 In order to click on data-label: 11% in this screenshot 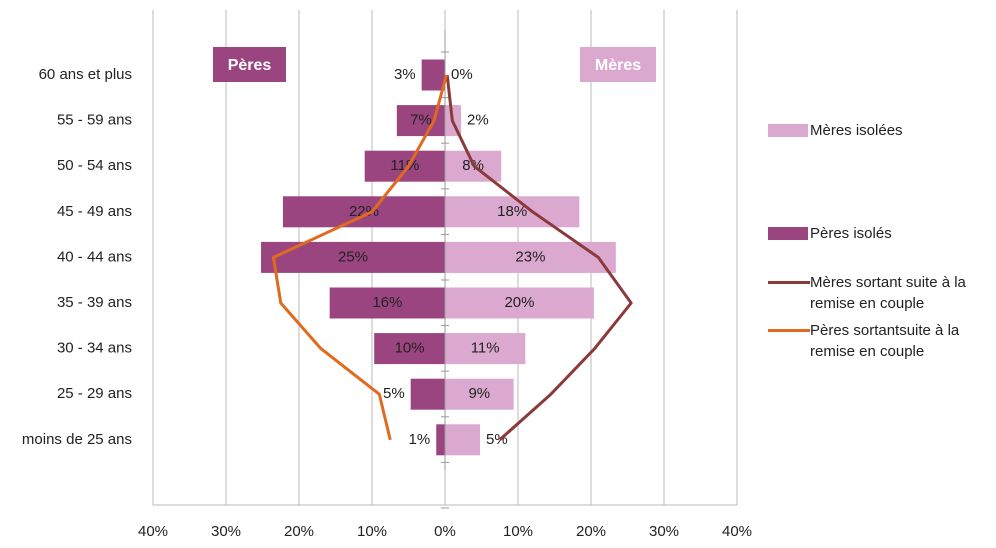, I will do `click(485, 348)`.